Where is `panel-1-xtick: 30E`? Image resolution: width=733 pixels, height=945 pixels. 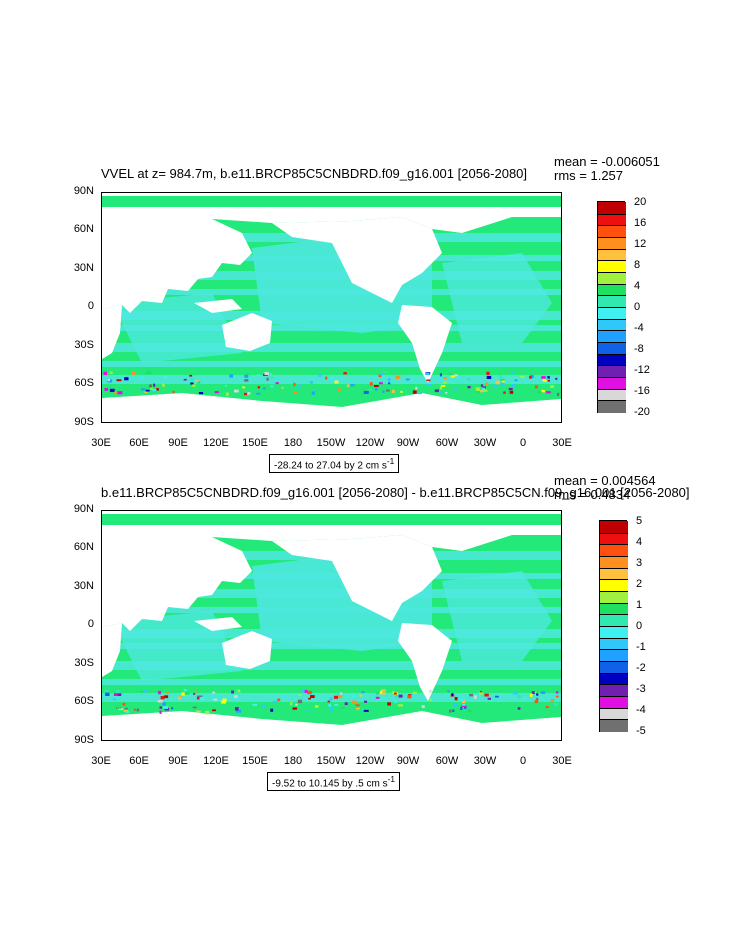
panel-1-xtick: 30E is located at coordinates (101, 443).